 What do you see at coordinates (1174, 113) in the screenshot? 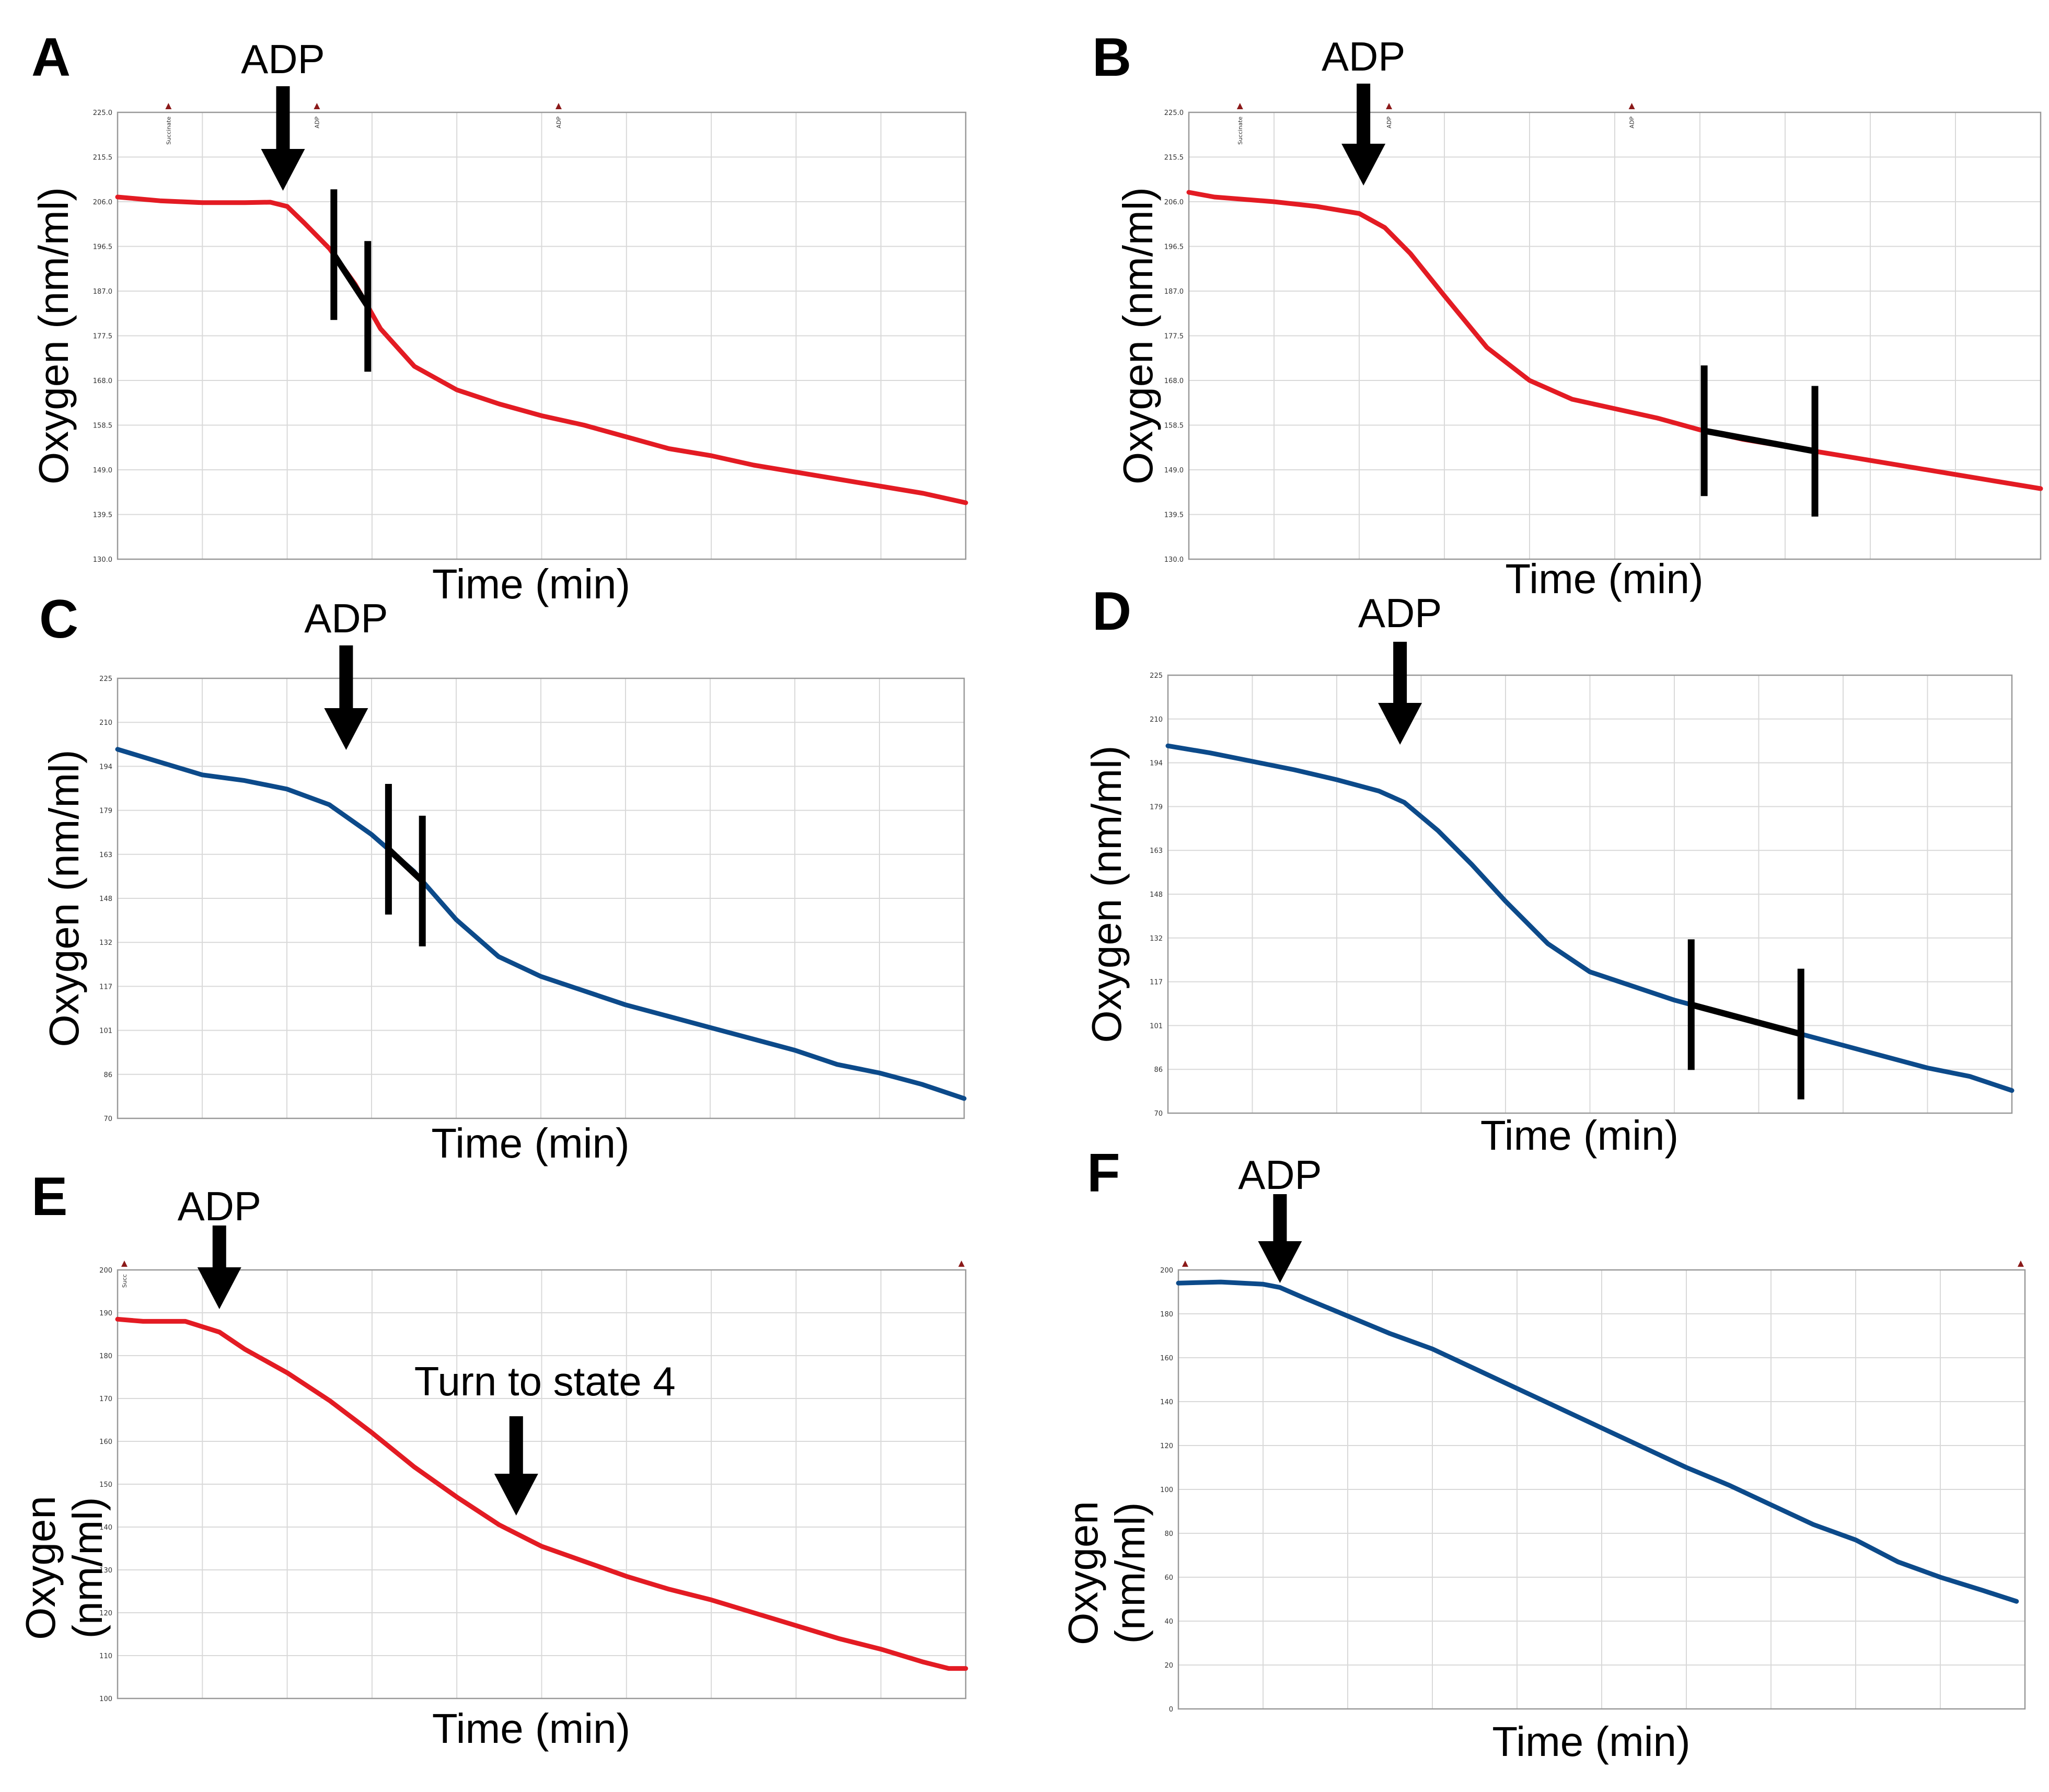
I see `y-tick-label: 225.0` at bounding box center [1174, 113].